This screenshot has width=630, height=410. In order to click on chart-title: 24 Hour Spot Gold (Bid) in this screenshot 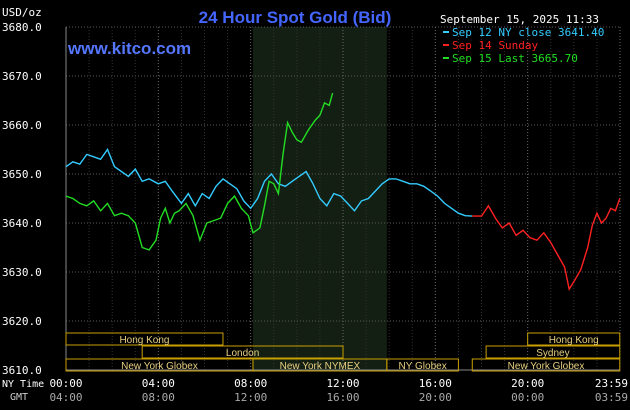, I will do `click(295, 17)`.